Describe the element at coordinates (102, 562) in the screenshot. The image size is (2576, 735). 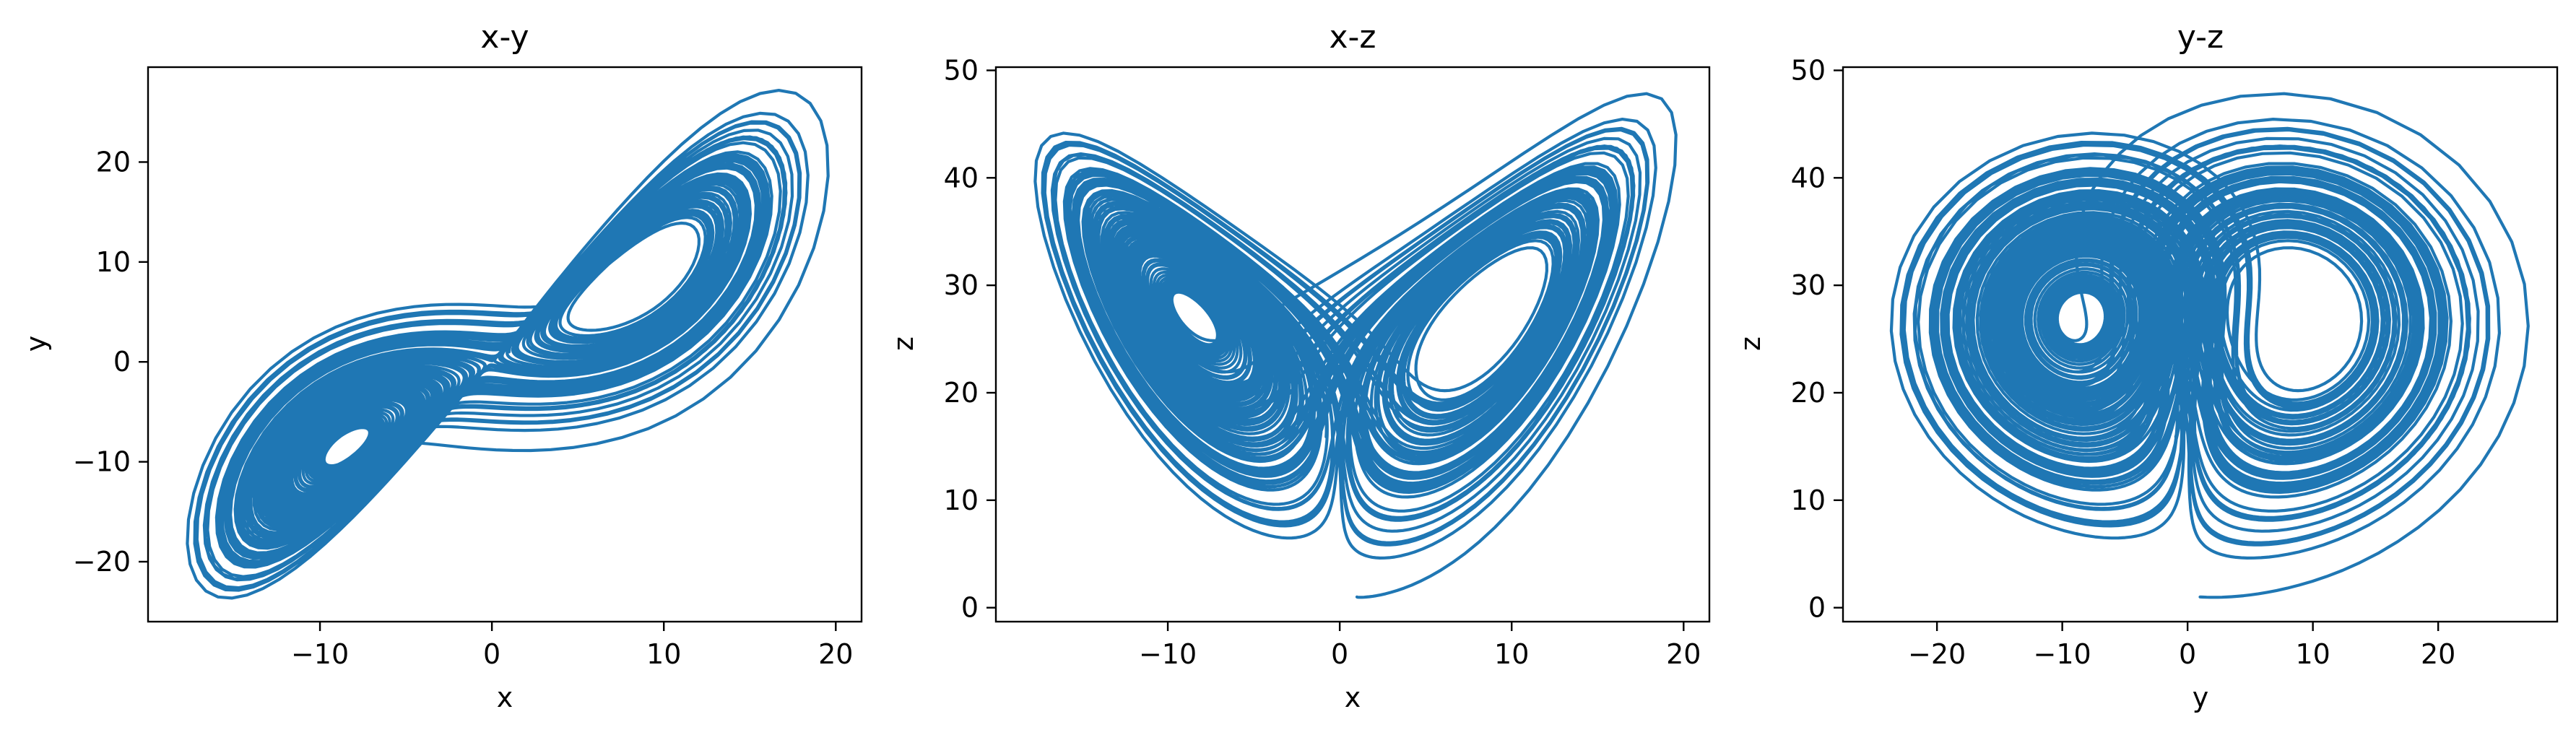
I see `y-tick-label: −20` at that location.